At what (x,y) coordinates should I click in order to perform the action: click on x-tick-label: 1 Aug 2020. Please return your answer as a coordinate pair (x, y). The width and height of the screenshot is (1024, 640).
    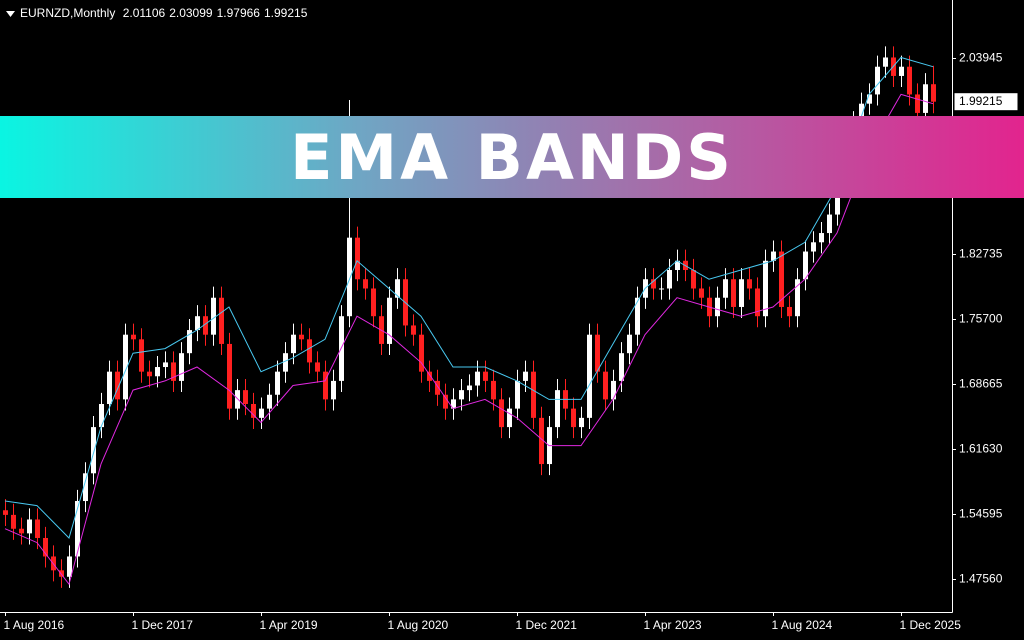
    Looking at the image, I should click on (418, 625).